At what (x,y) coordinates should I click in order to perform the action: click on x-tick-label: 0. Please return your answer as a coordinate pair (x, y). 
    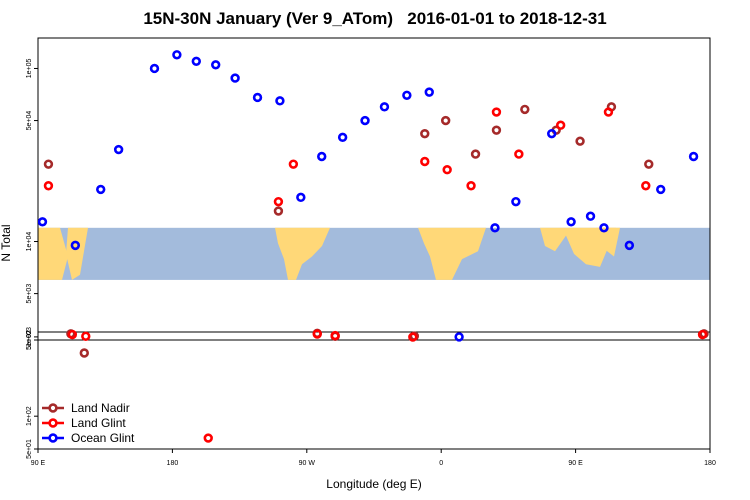
    Looking at the image, I should click on (441, 463).